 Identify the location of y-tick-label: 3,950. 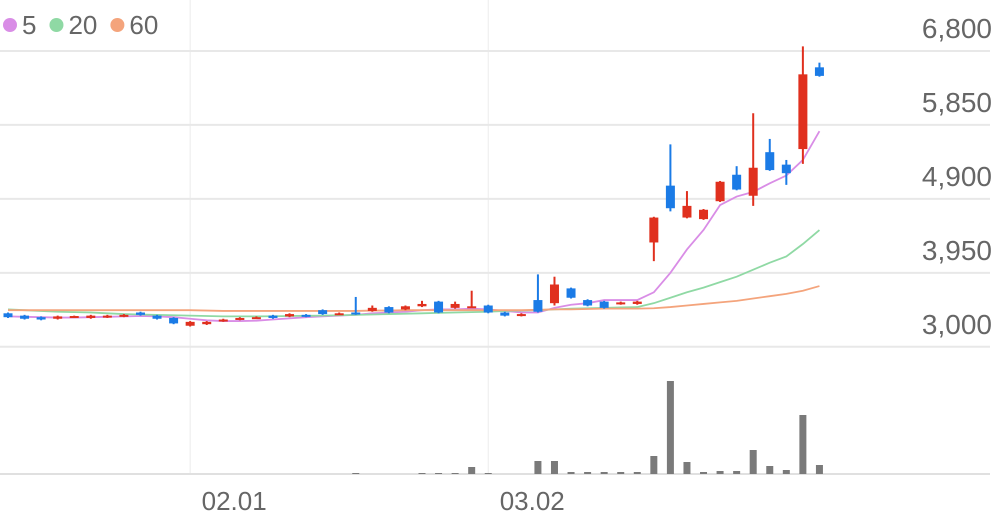
(957, 250).